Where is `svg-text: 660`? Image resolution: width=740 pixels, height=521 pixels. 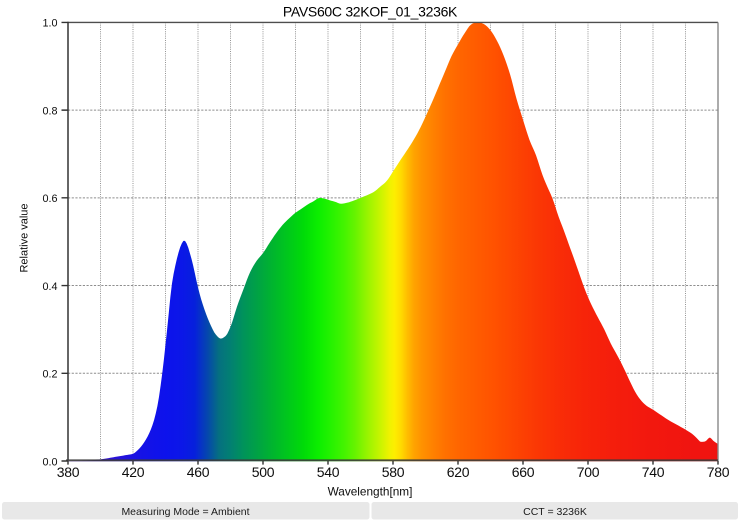
svg-text: 660 is located at coordinates (523, 472).